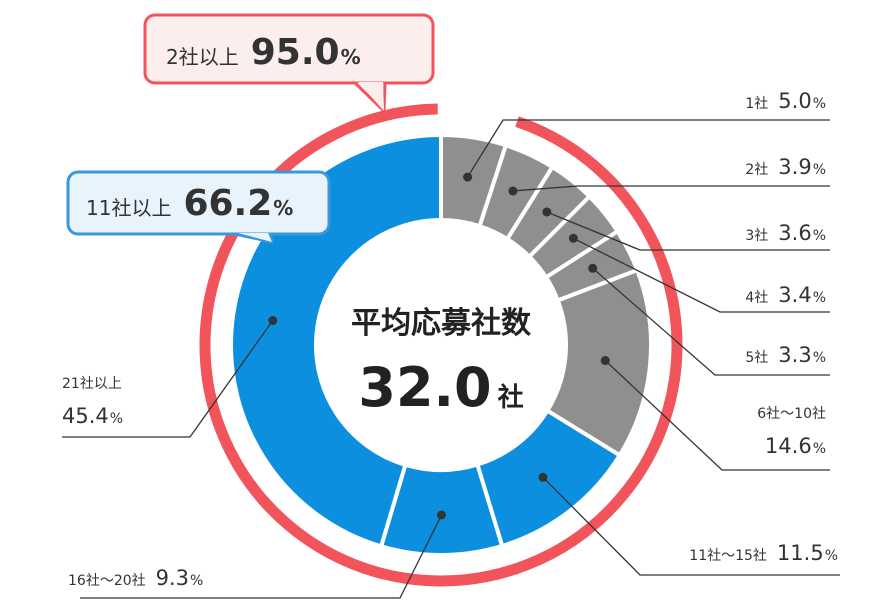 The image size is (880, 610). I want to click on leader-line-6sha-10sha, so click(717, 415).